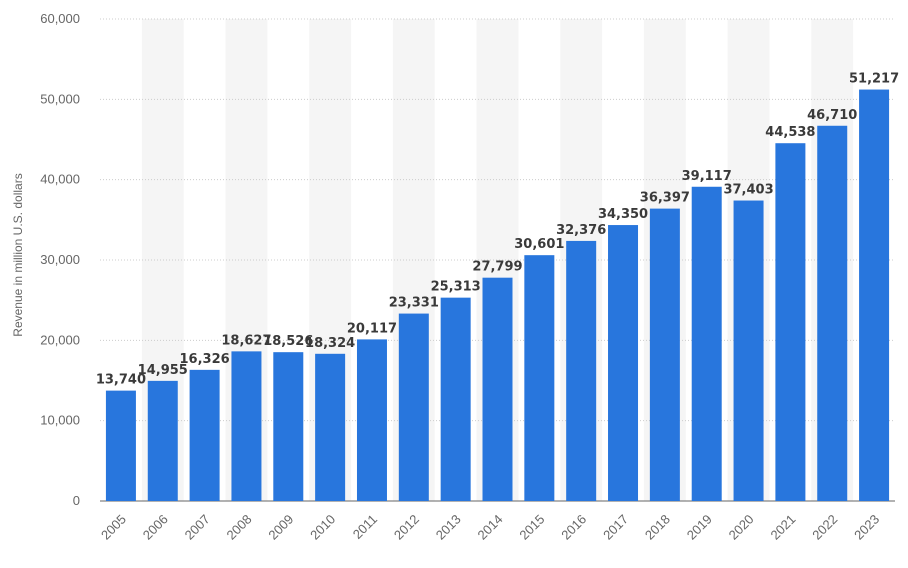 This screenshot has height=568, width=908. Describe the element at coordinates (539, 244) in the screenshot. I see `data-label: 30,601` at that location.